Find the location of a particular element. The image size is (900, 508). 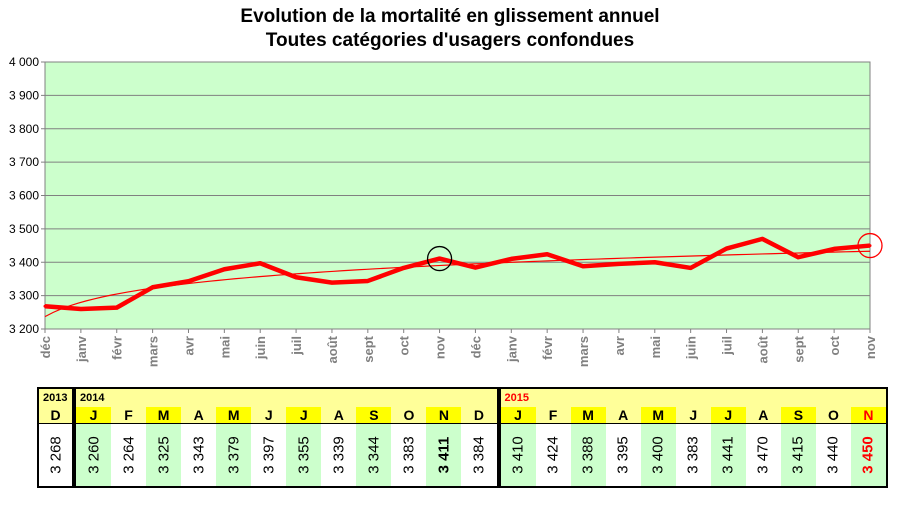

year-label: 2015 is located at coordinates (516, 398).